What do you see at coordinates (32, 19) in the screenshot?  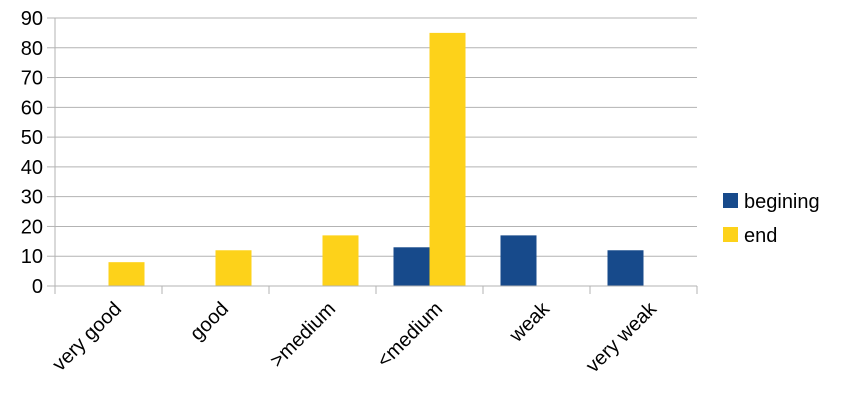 I see `y-tick-label: 90` at bounding box center [32, 19].